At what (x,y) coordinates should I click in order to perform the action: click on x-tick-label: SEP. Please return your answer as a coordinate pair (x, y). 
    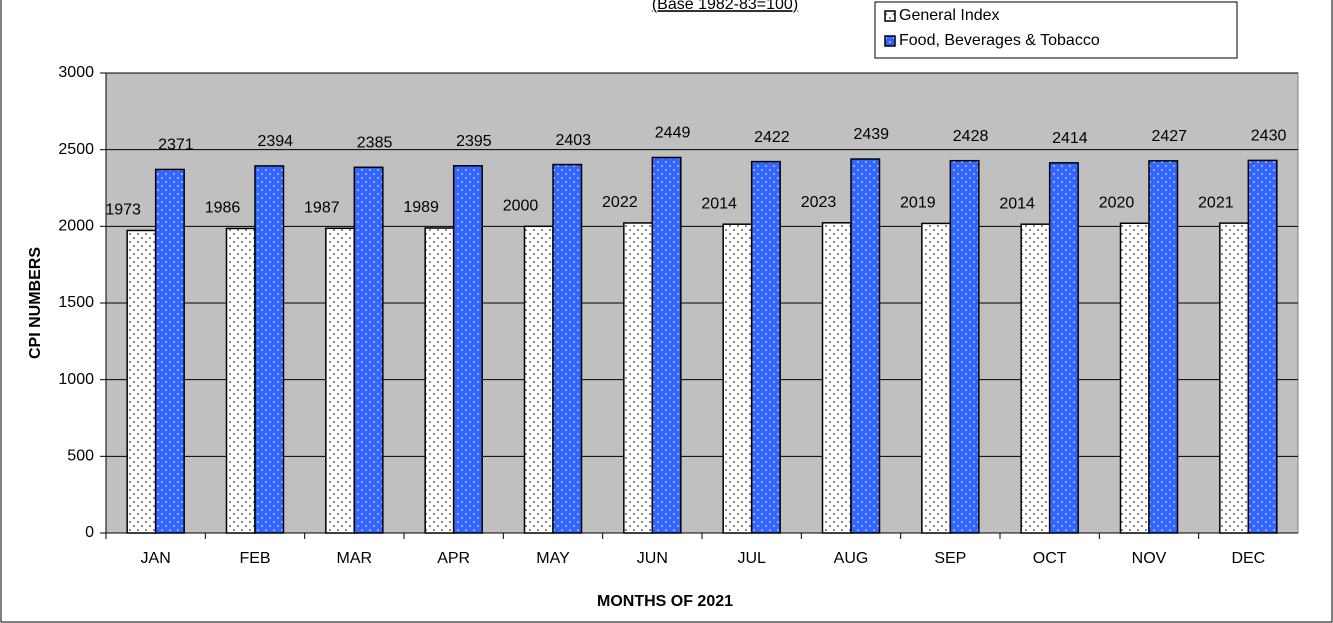
    Looking at the image, I should click on (950, 558).